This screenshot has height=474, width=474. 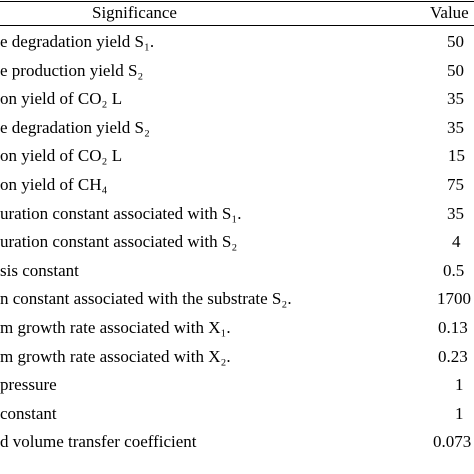 What do you see at coordinates (119, 242) in the screenshot?
I see `significance-cell: uration constant associated with S₂` at bounding box center [119, 242].